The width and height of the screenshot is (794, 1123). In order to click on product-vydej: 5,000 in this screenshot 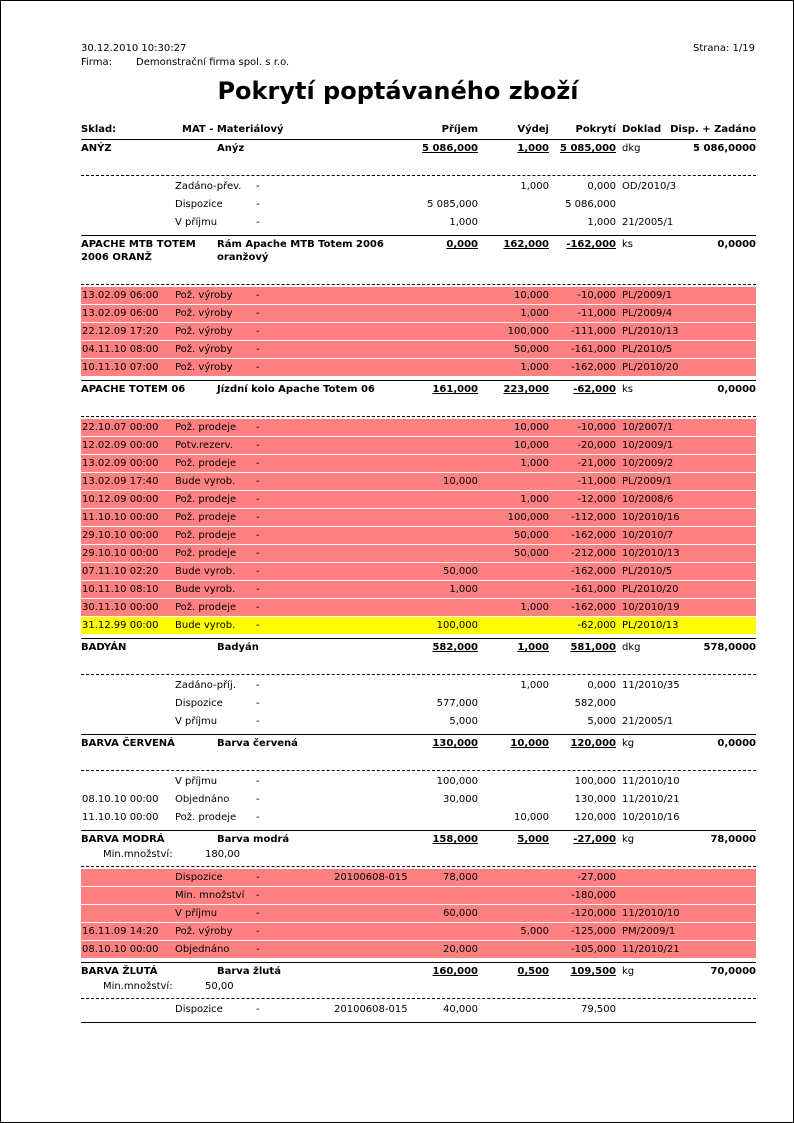, I will do `click(533, 839)`.